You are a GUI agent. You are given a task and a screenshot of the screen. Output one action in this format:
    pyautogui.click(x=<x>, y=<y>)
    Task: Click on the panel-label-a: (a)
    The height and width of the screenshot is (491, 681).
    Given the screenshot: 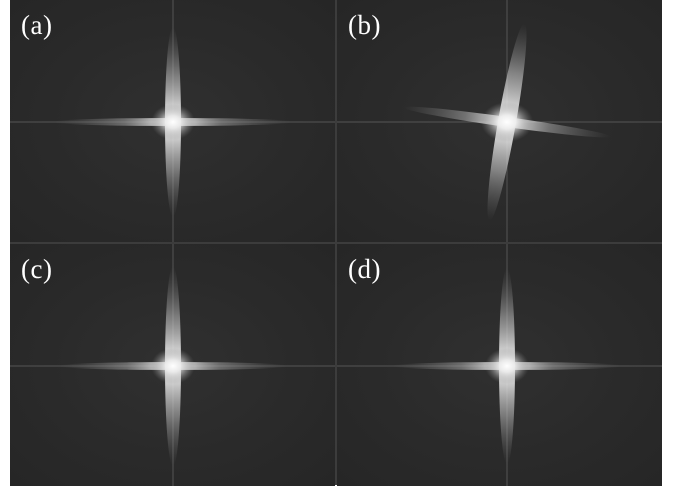 What is the action you would take?
    pyautogui.click(x=37, y=25)
    